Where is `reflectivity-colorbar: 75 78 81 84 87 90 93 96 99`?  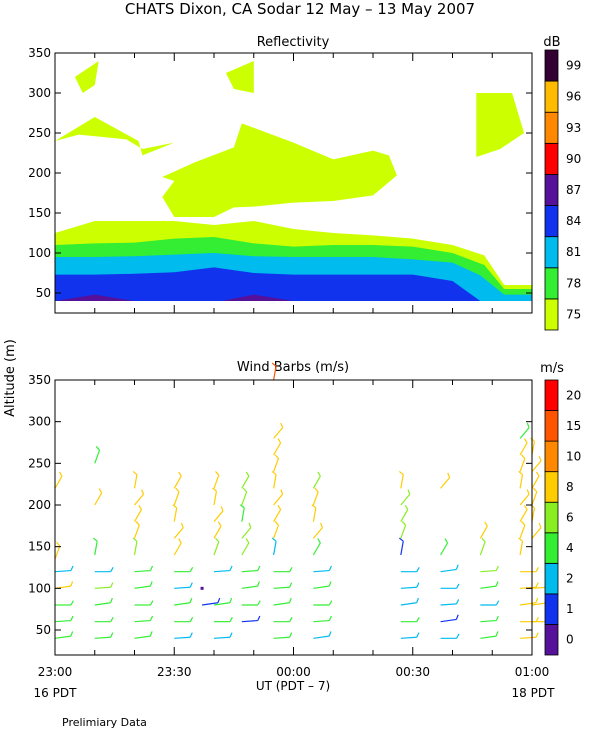 reflectivity-colorbar: 75 78 81 84 87 90 93 96 99 is located at coordinates (562, 190).